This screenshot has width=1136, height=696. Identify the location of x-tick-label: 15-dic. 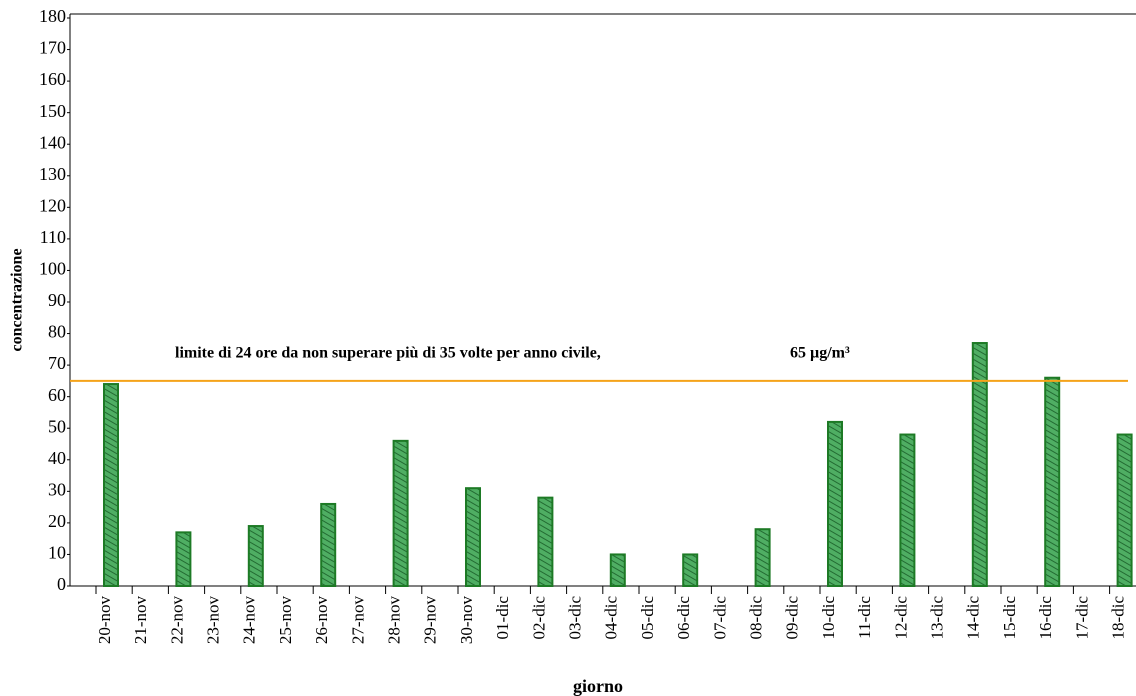
(1009, 618).